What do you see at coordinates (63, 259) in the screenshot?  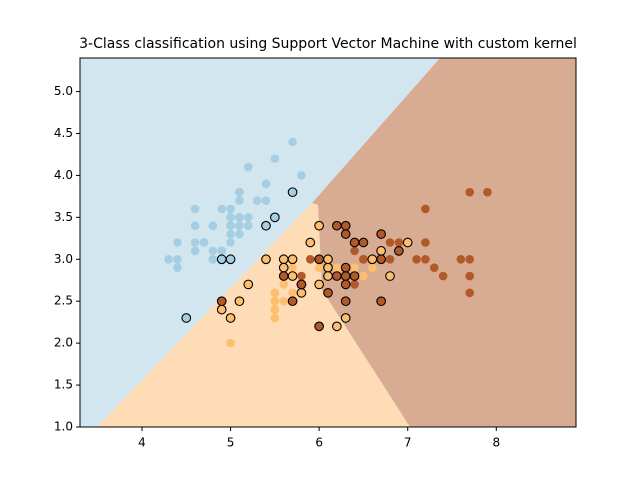 I see `y-tick-label: 3.0` at bounding box center [63, 259].